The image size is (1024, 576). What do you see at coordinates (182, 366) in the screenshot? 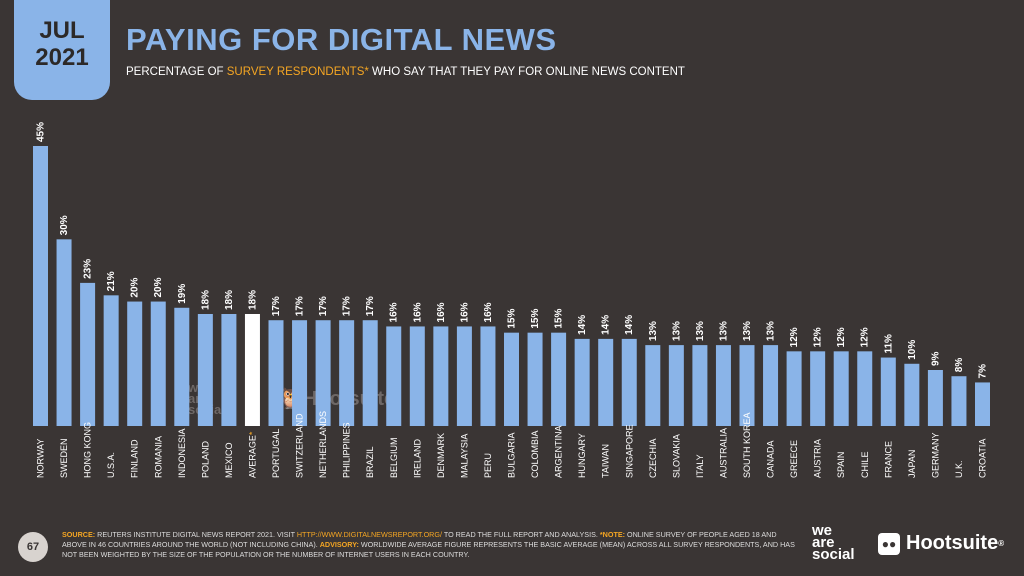
I see `bar-indonesia` at bounding box center [182, 366].